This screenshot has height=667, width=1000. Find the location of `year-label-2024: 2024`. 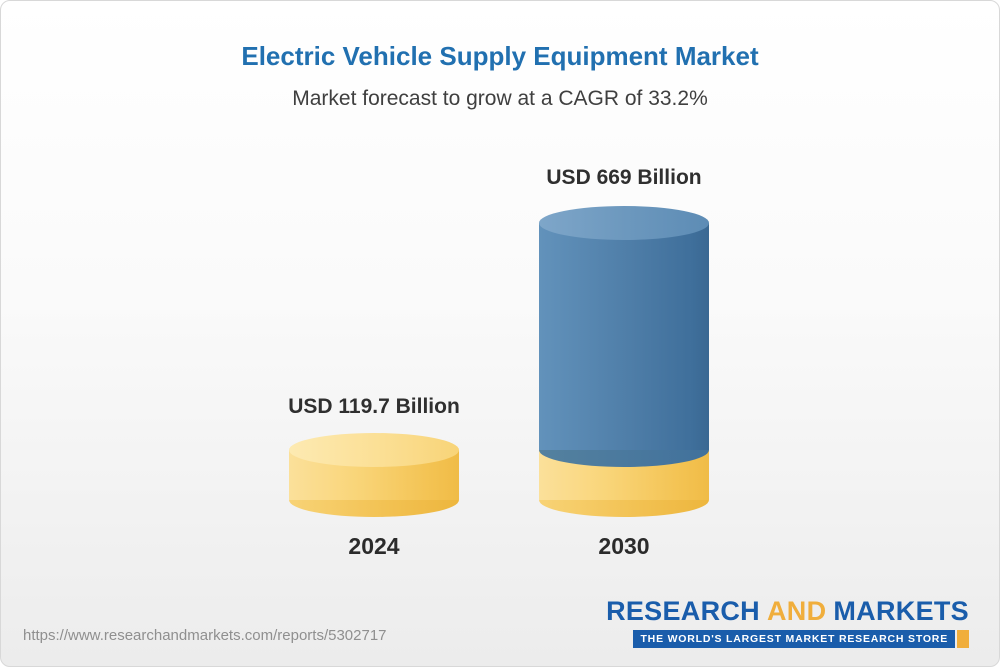

year-label-2024: 2024 is located at coordinates (374, 546).